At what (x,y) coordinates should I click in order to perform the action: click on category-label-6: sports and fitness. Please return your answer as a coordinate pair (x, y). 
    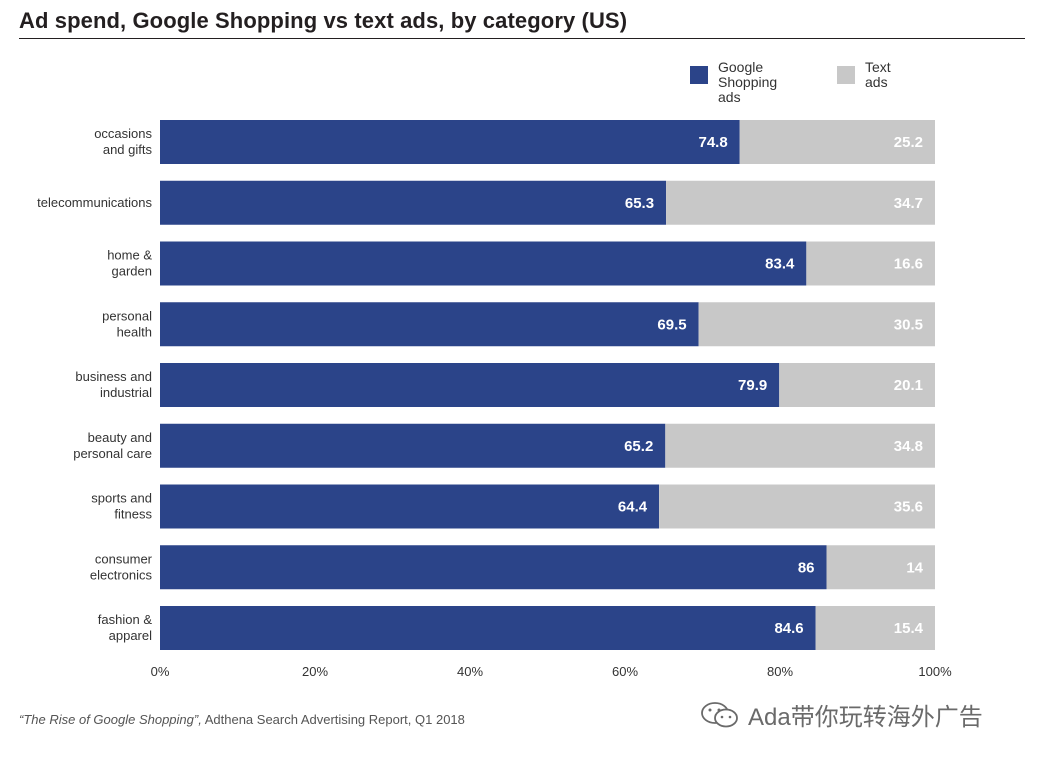
    Looking at the image, I should click on (121, 506).